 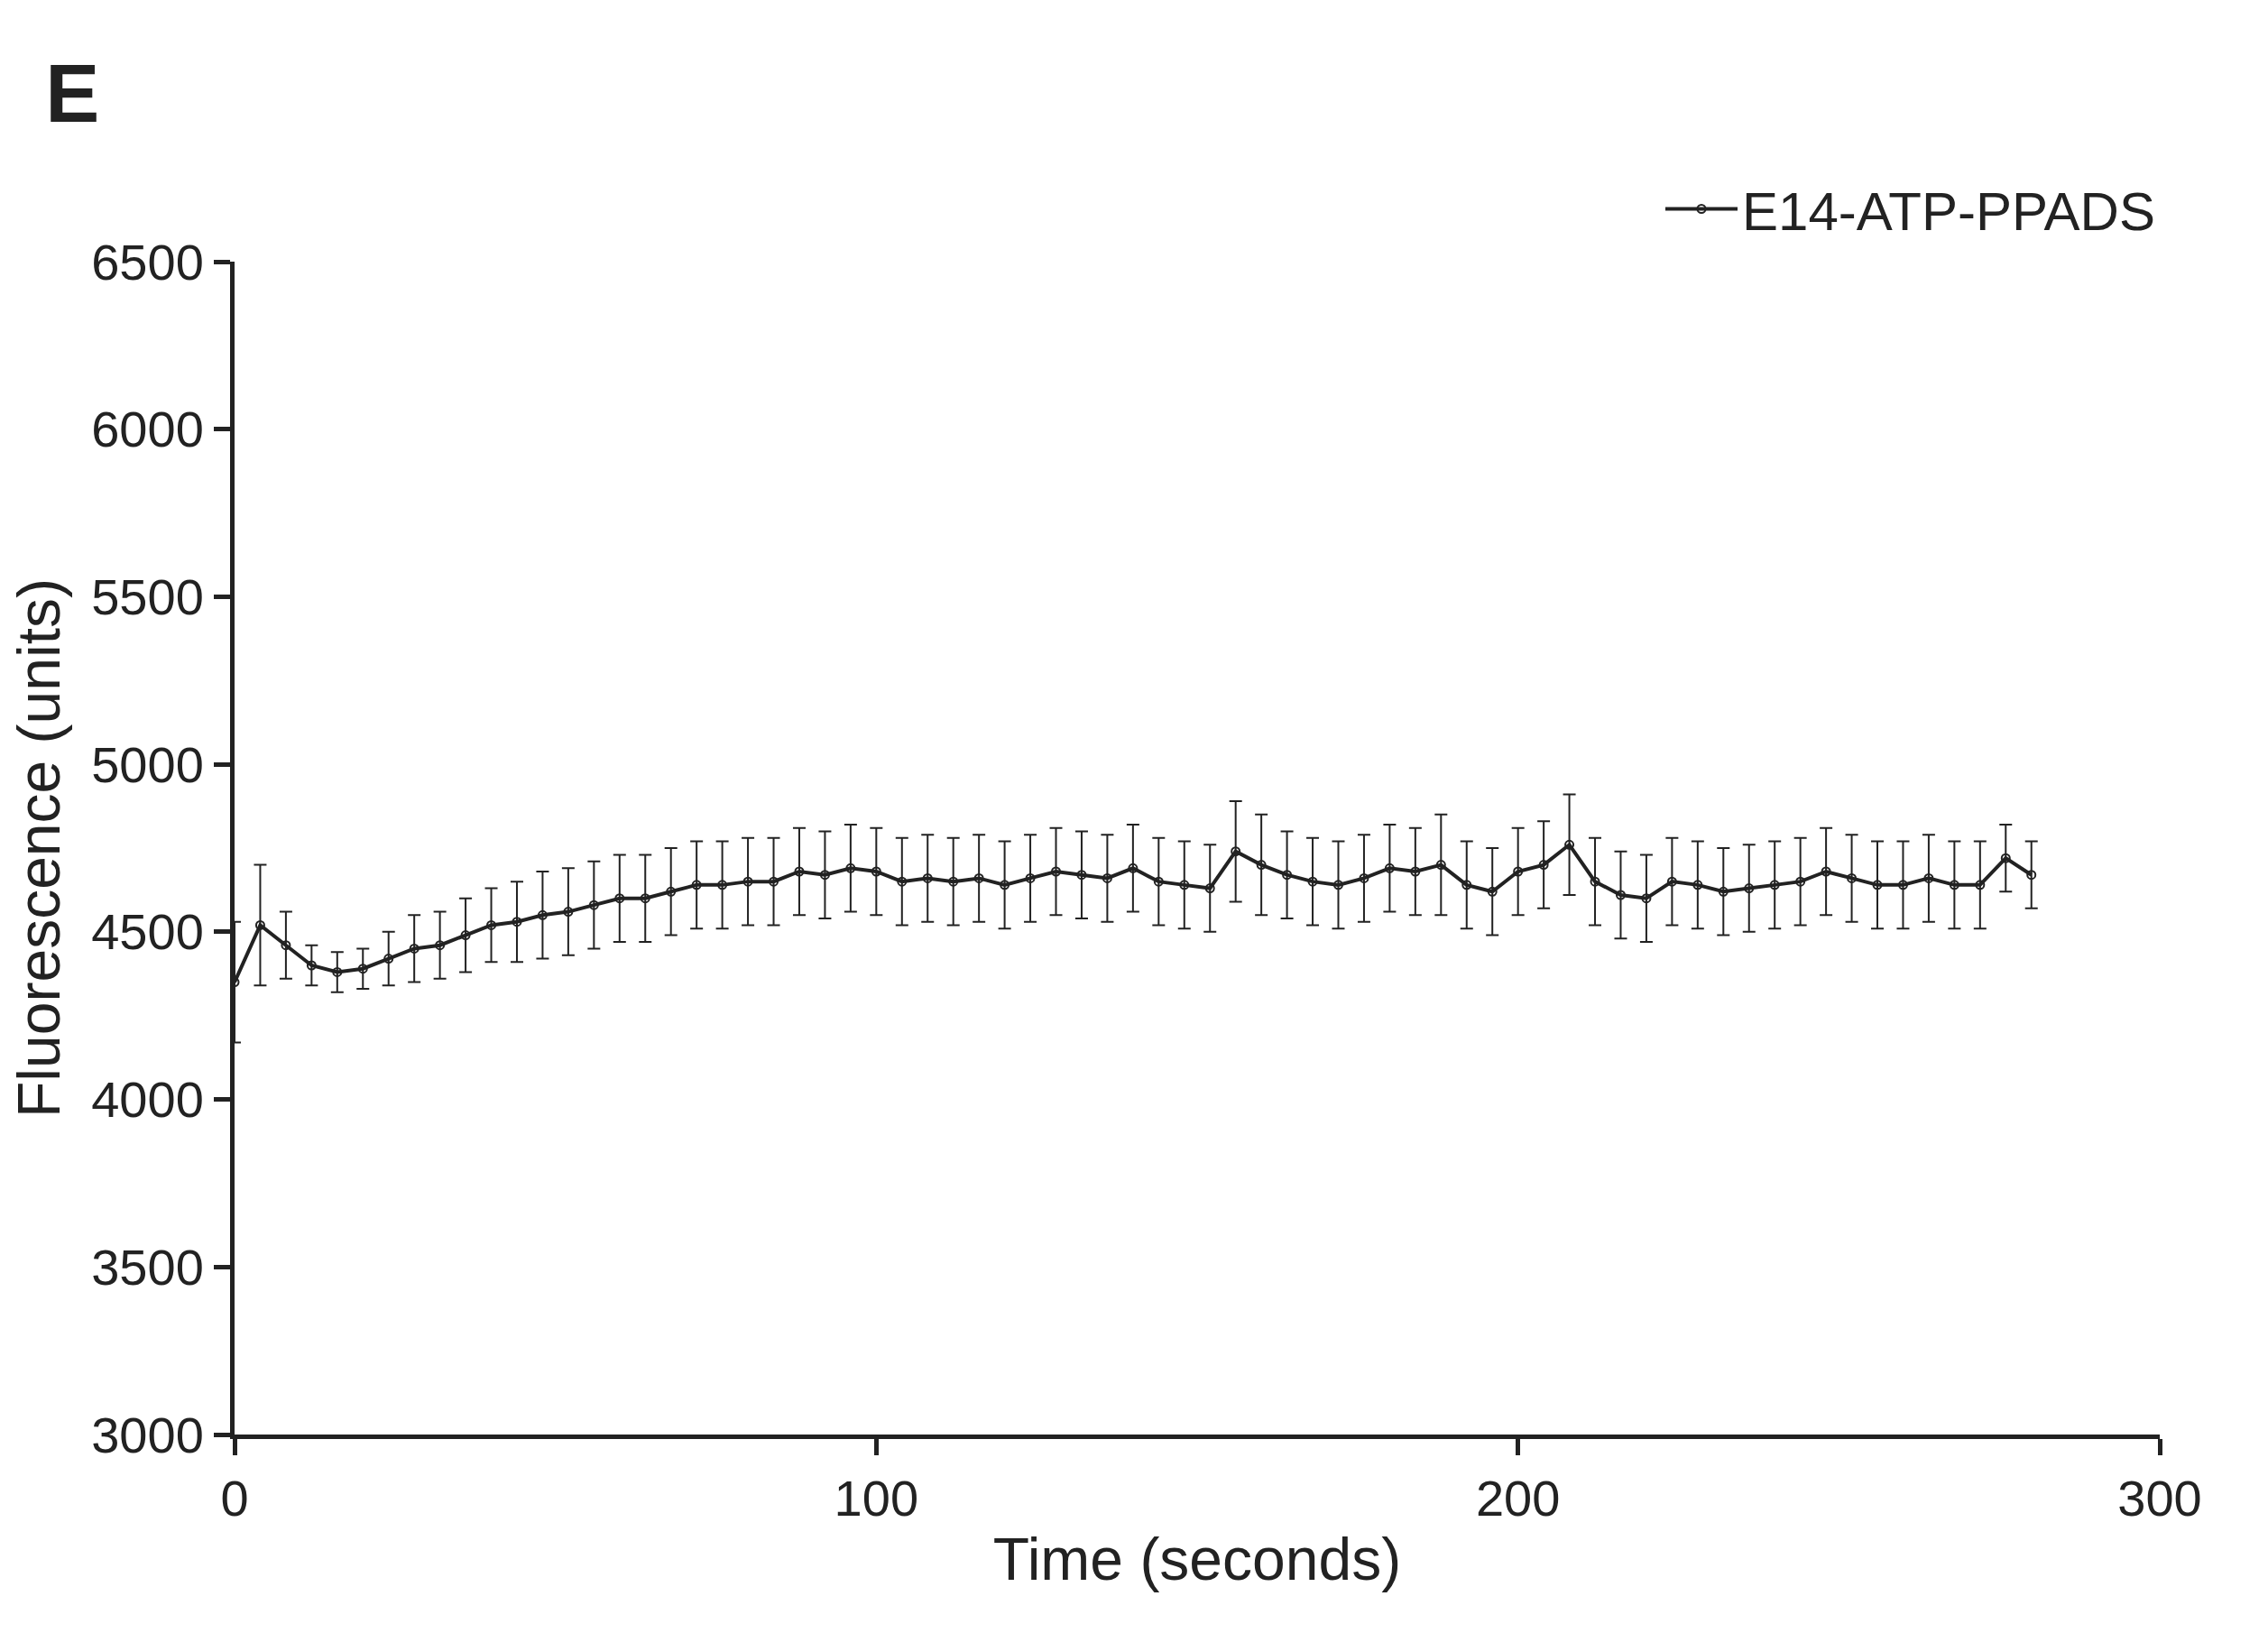 I want to click on x-tick-label: 300, so click(x=2159, y=1498).